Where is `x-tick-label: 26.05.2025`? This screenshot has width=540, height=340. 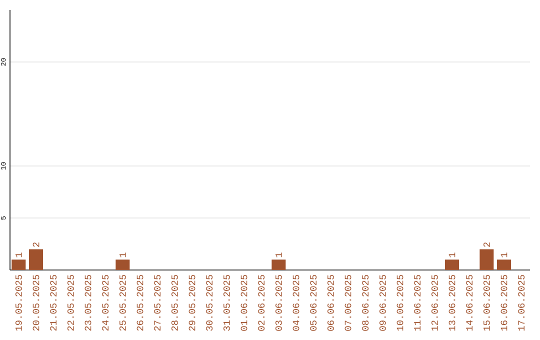 x-tick-label: 26.05.2025 is located at coordinates (140, 302).